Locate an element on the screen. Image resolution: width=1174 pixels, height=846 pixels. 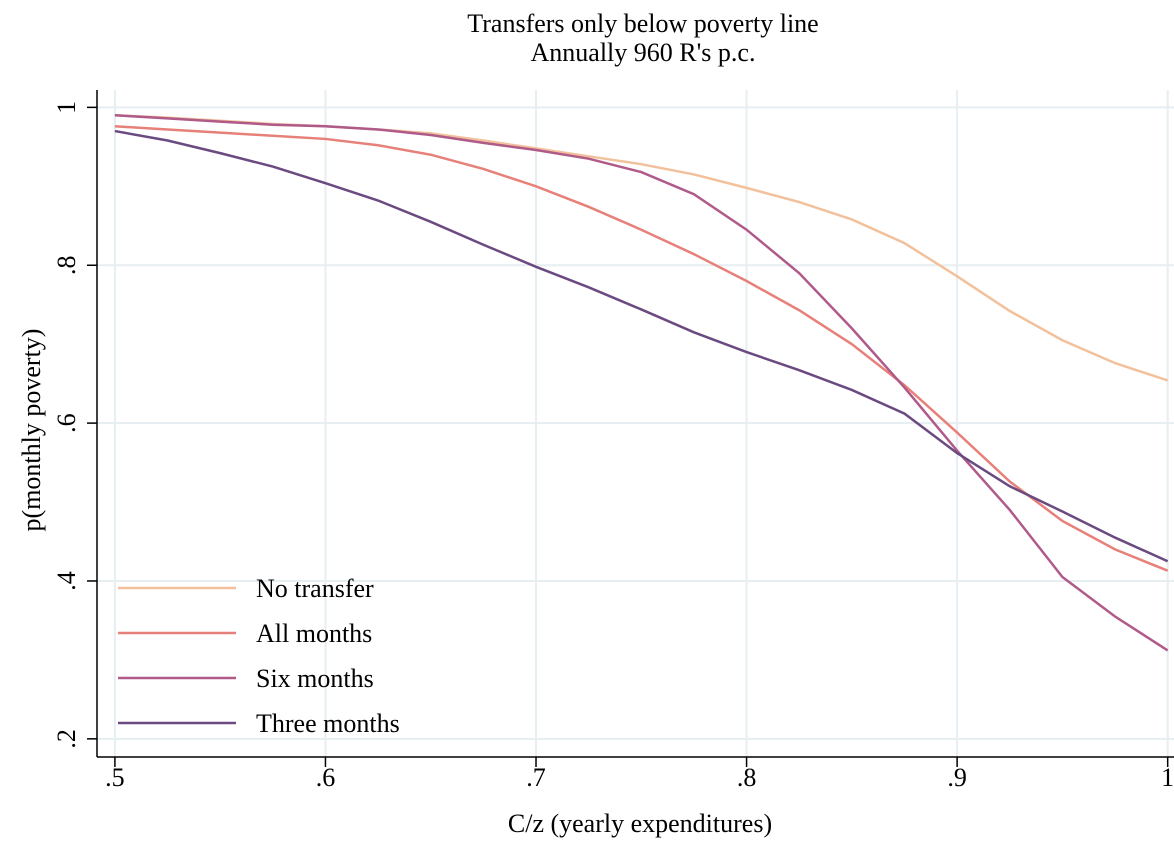
x-axis-label: C/z (yearly expenditures) is located at coordinates (640, 823).